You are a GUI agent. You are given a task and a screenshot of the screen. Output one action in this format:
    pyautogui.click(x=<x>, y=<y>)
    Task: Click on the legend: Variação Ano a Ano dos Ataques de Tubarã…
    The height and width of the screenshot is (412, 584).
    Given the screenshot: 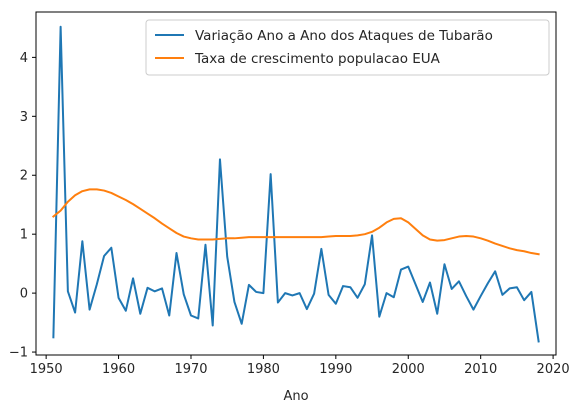 What is the action you would take?
    pyautogui.click(x=347, y=47)
    